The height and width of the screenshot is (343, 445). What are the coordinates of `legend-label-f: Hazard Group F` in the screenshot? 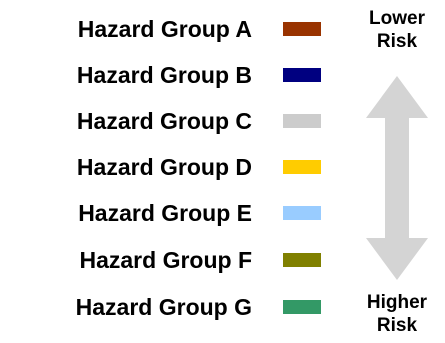 It's located at (165, 260).